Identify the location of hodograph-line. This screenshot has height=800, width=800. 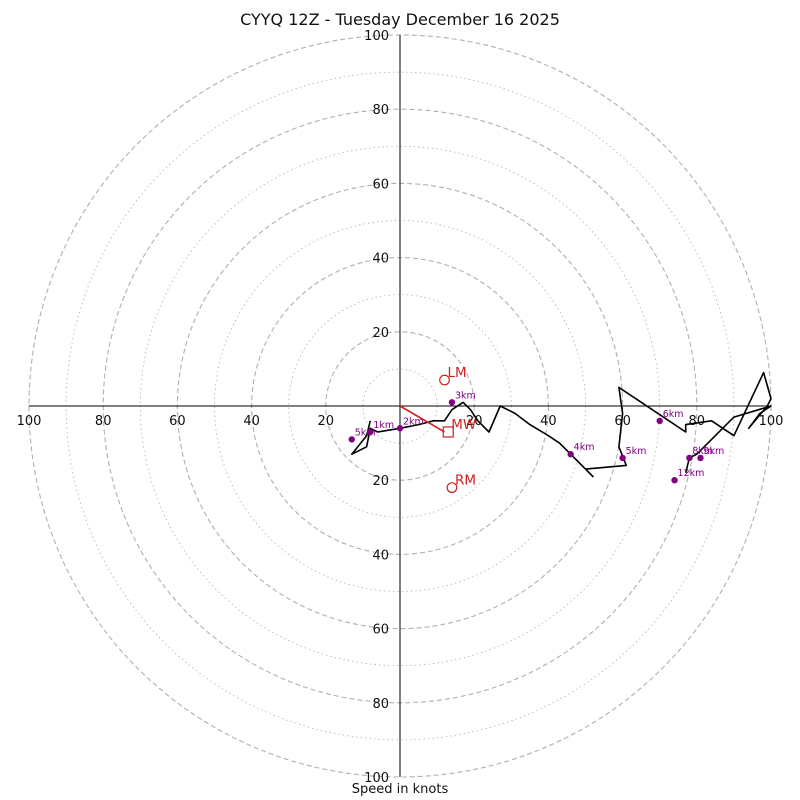
(561, 424).